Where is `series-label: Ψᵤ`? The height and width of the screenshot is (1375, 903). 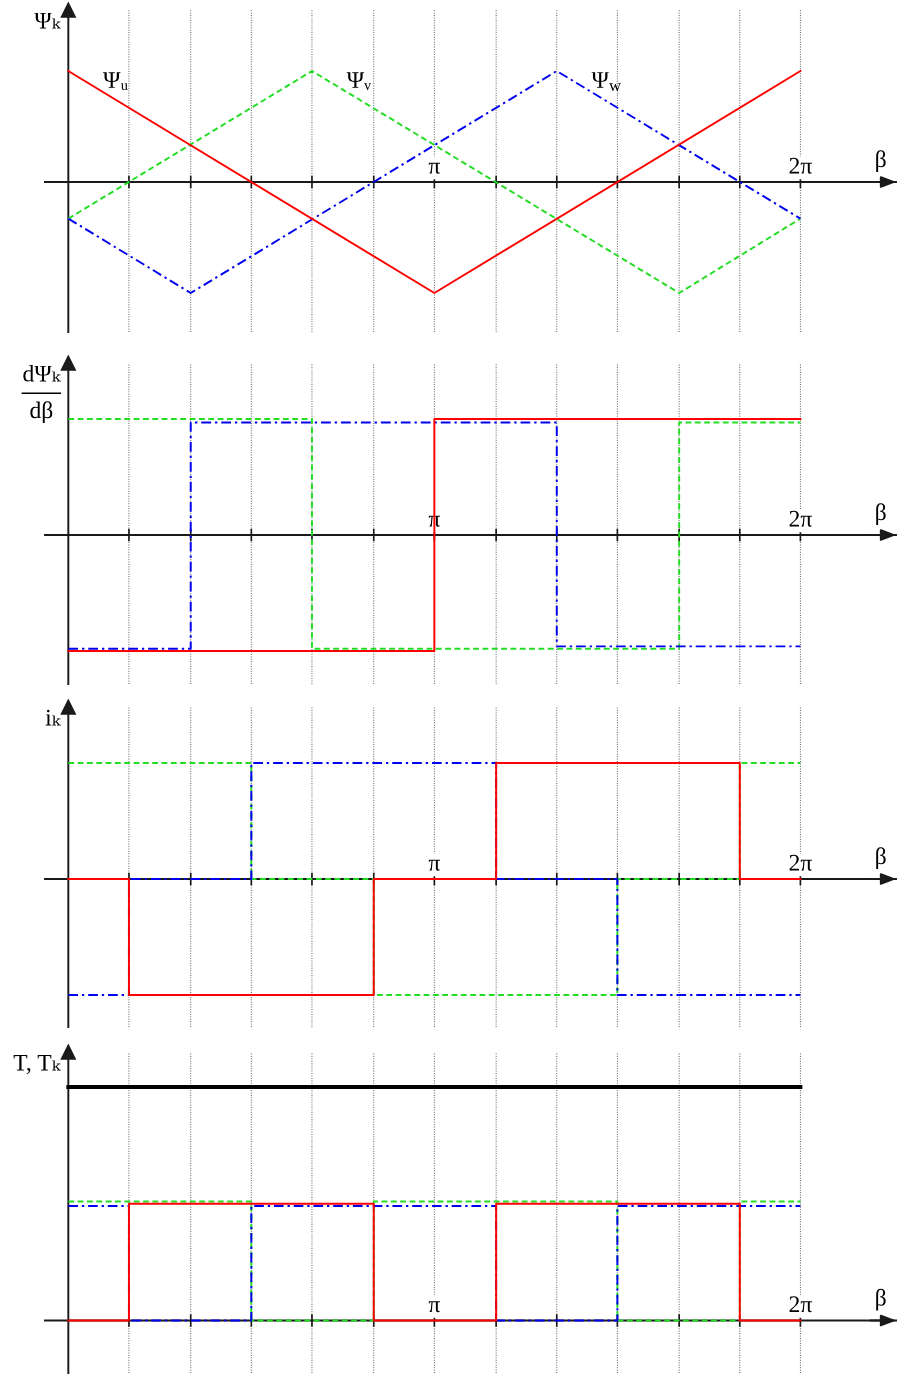
series-label: Ψᵤ is located at coordinates (115, 81).